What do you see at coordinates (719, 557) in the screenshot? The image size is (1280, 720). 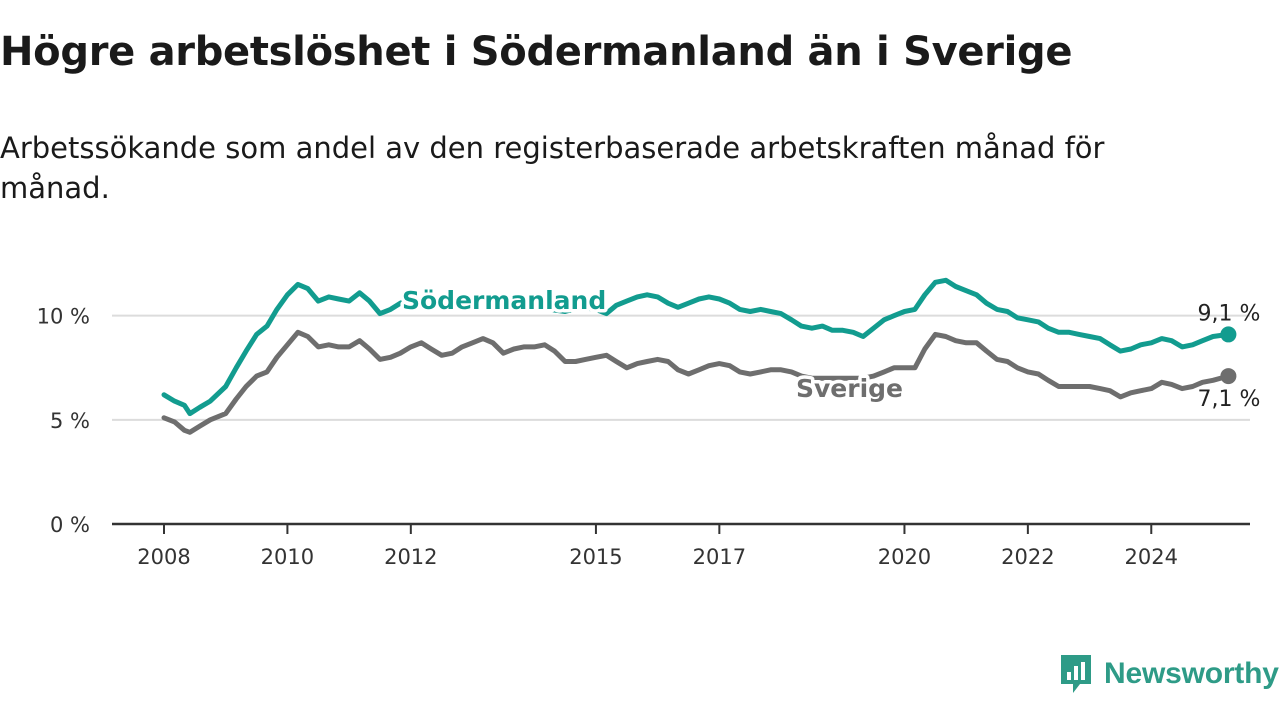 I see `x-tick-label: 2017` at bounding box center [719, 557].